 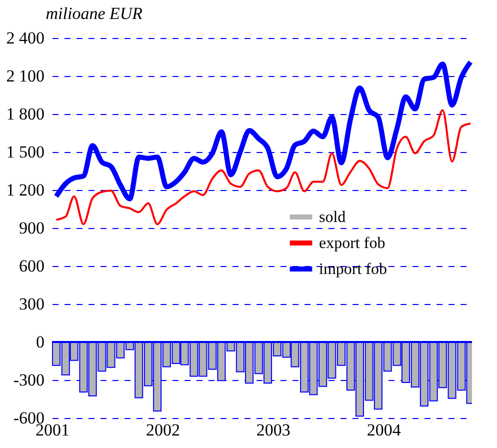 What do you see at coordinates (384, 430) in the screenshot?
I see `x-tick-label: 2004` at bounding box center [384, 430].